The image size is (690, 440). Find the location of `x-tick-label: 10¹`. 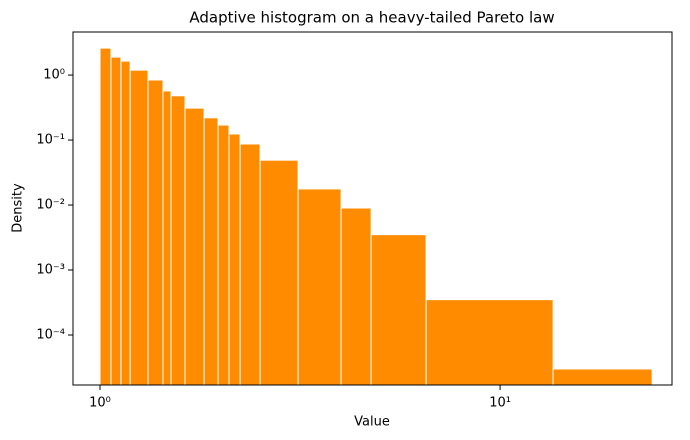

x-tick-label: 10¹ is located at coordinates (500, 403).